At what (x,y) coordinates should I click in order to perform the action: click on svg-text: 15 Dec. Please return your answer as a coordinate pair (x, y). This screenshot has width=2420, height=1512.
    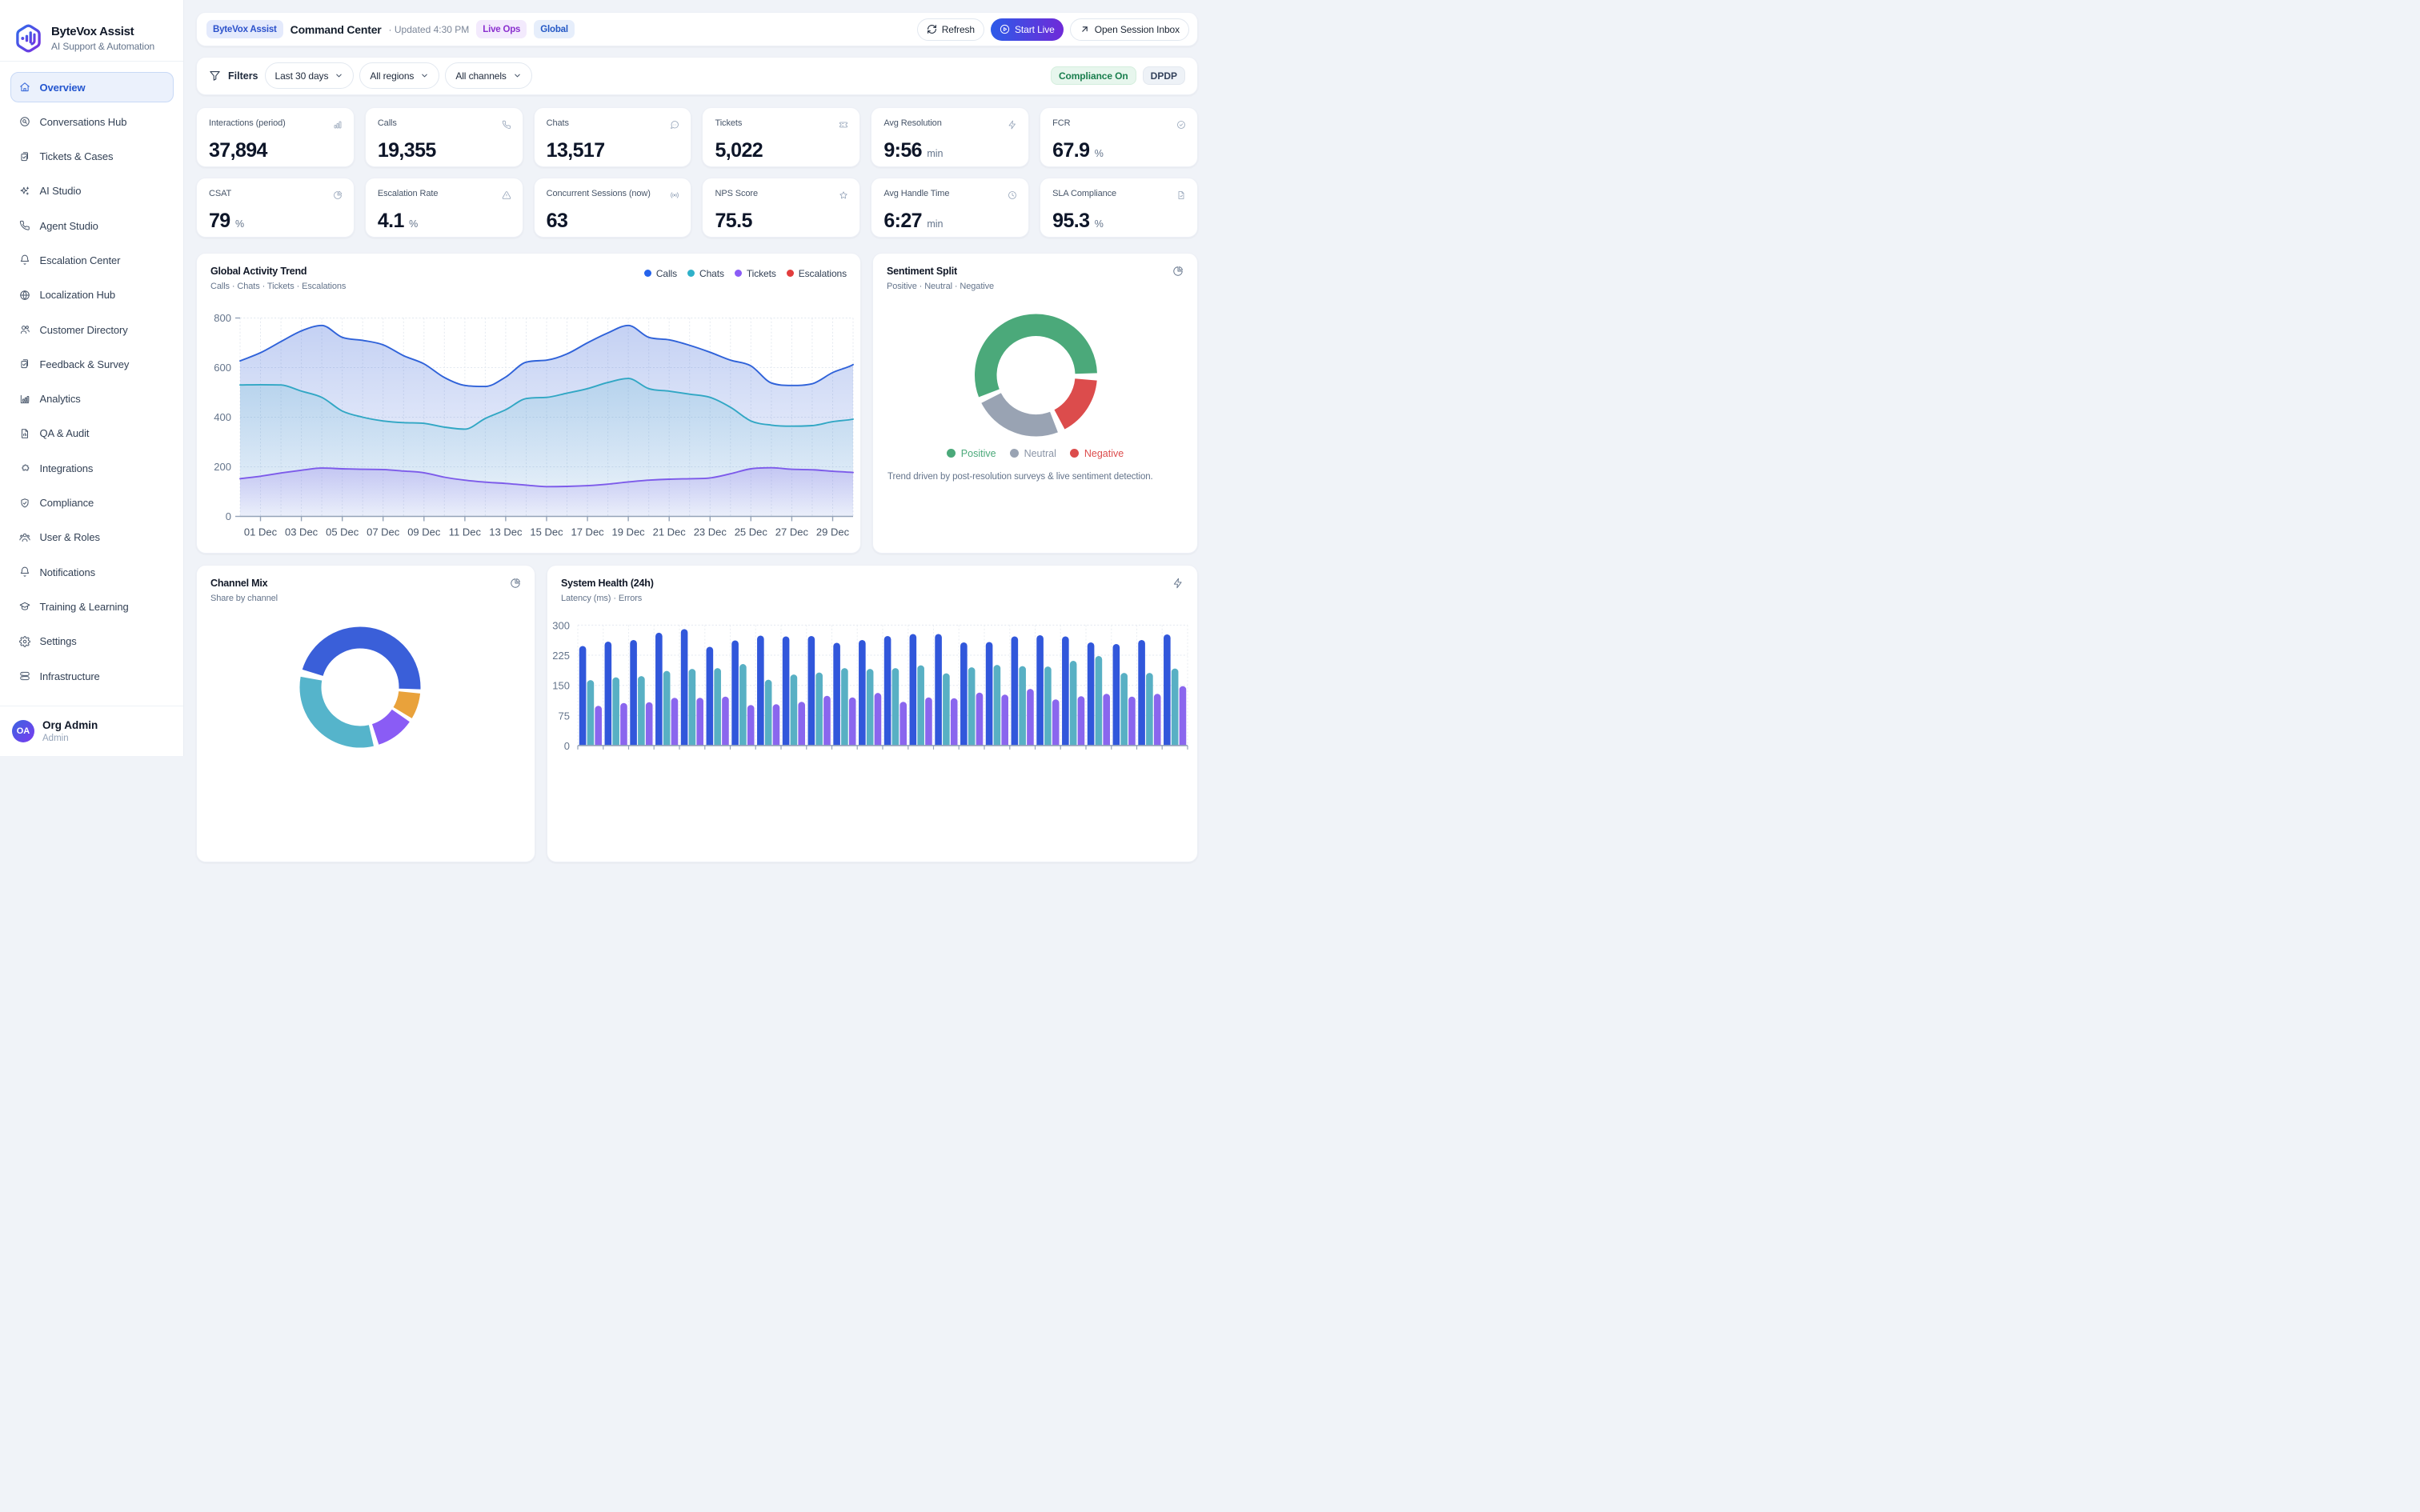
    Looking at the image, I should click on (546, 532).